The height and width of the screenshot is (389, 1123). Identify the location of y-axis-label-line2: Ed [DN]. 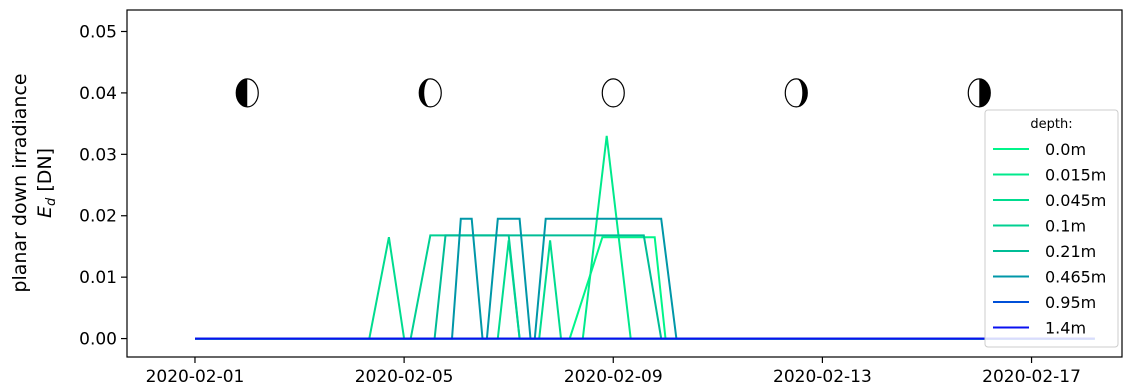
(46, 183).